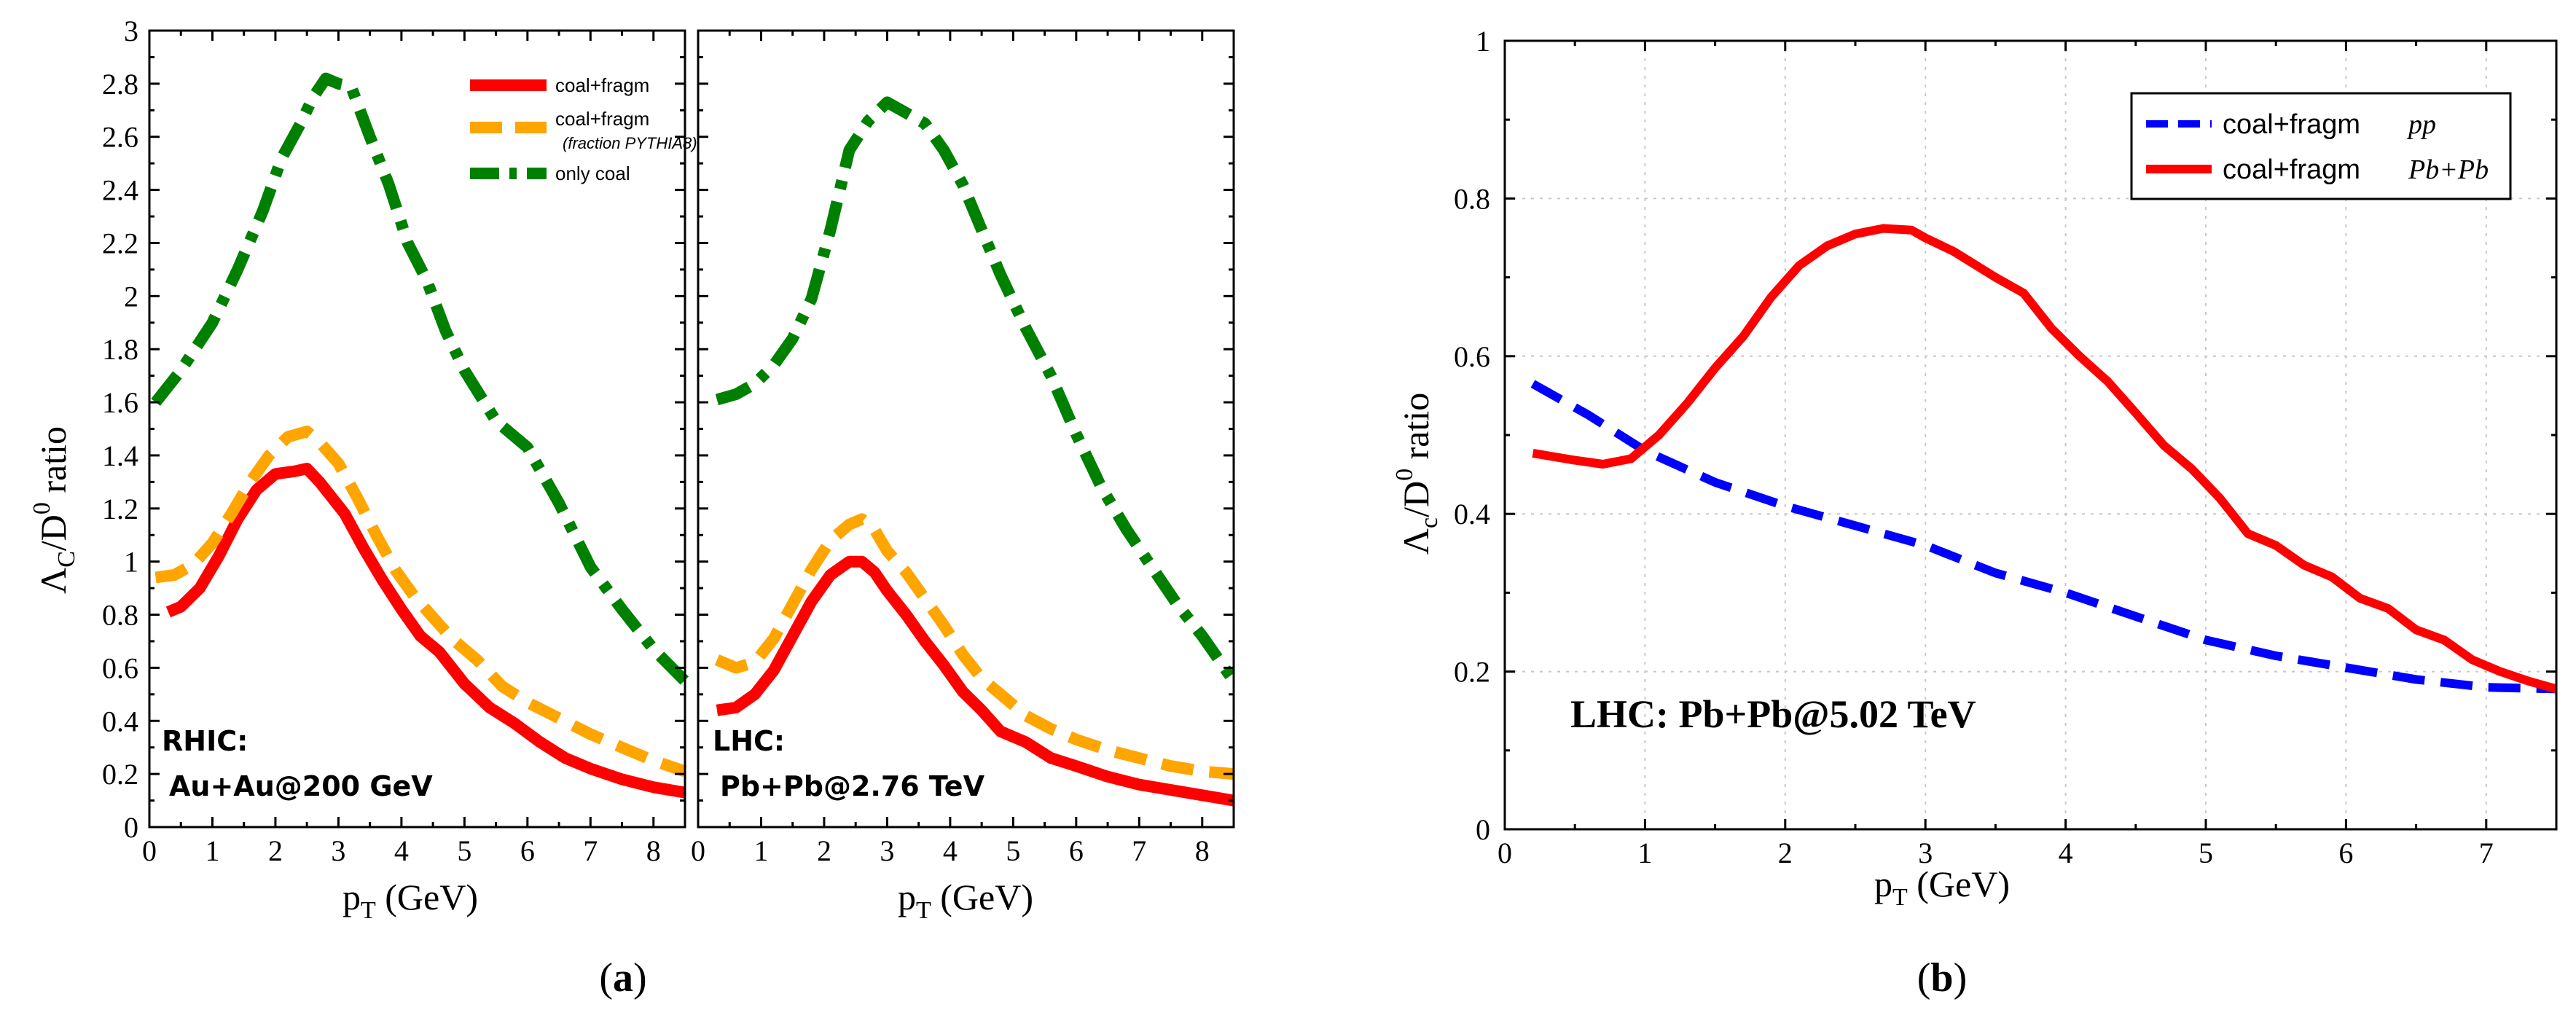 Image resolution: width=2576 pixels, height=1018 pixels. I want to click on legend-sys-pp: pp, so click(2421, 124).